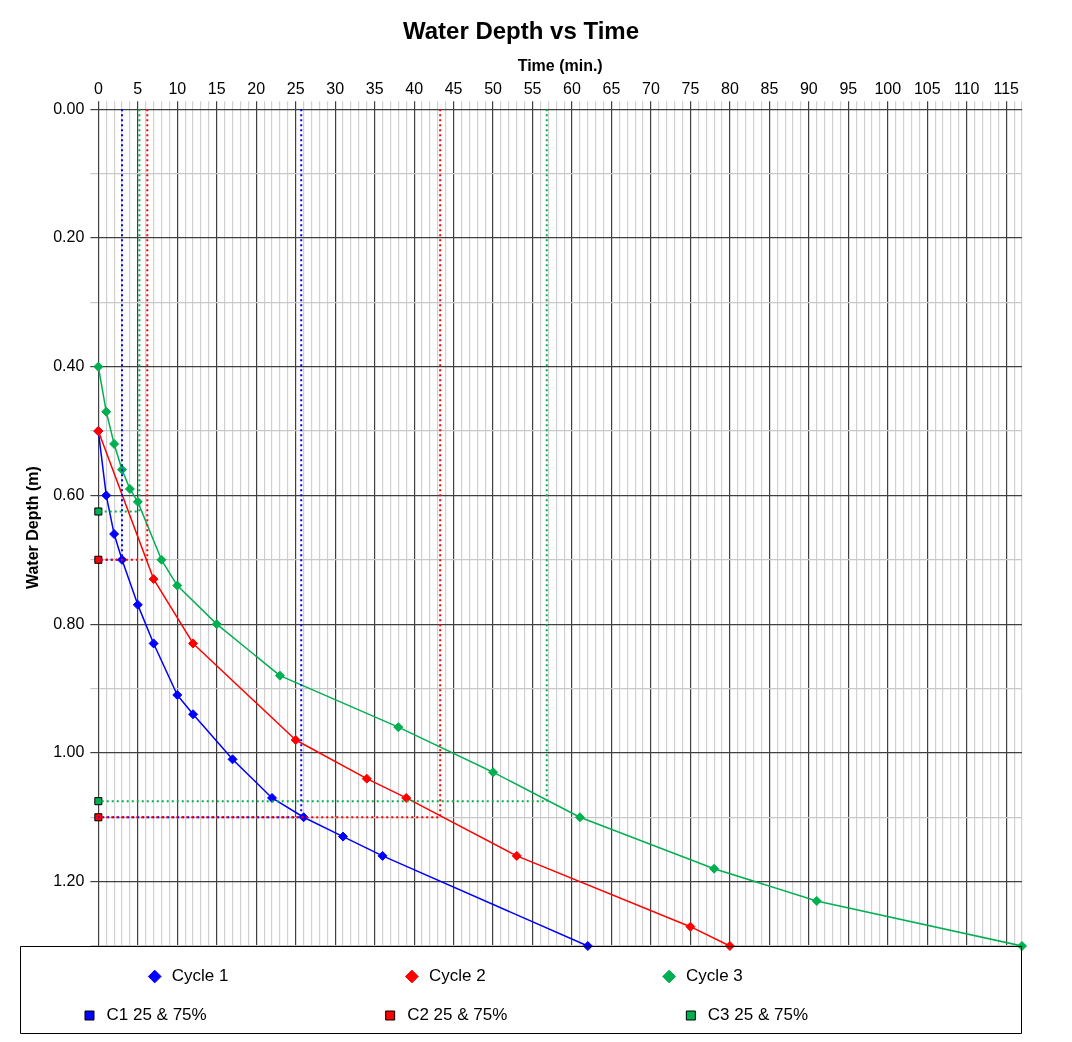  I want to click on x-tick-label: 100, so click(888, 89).